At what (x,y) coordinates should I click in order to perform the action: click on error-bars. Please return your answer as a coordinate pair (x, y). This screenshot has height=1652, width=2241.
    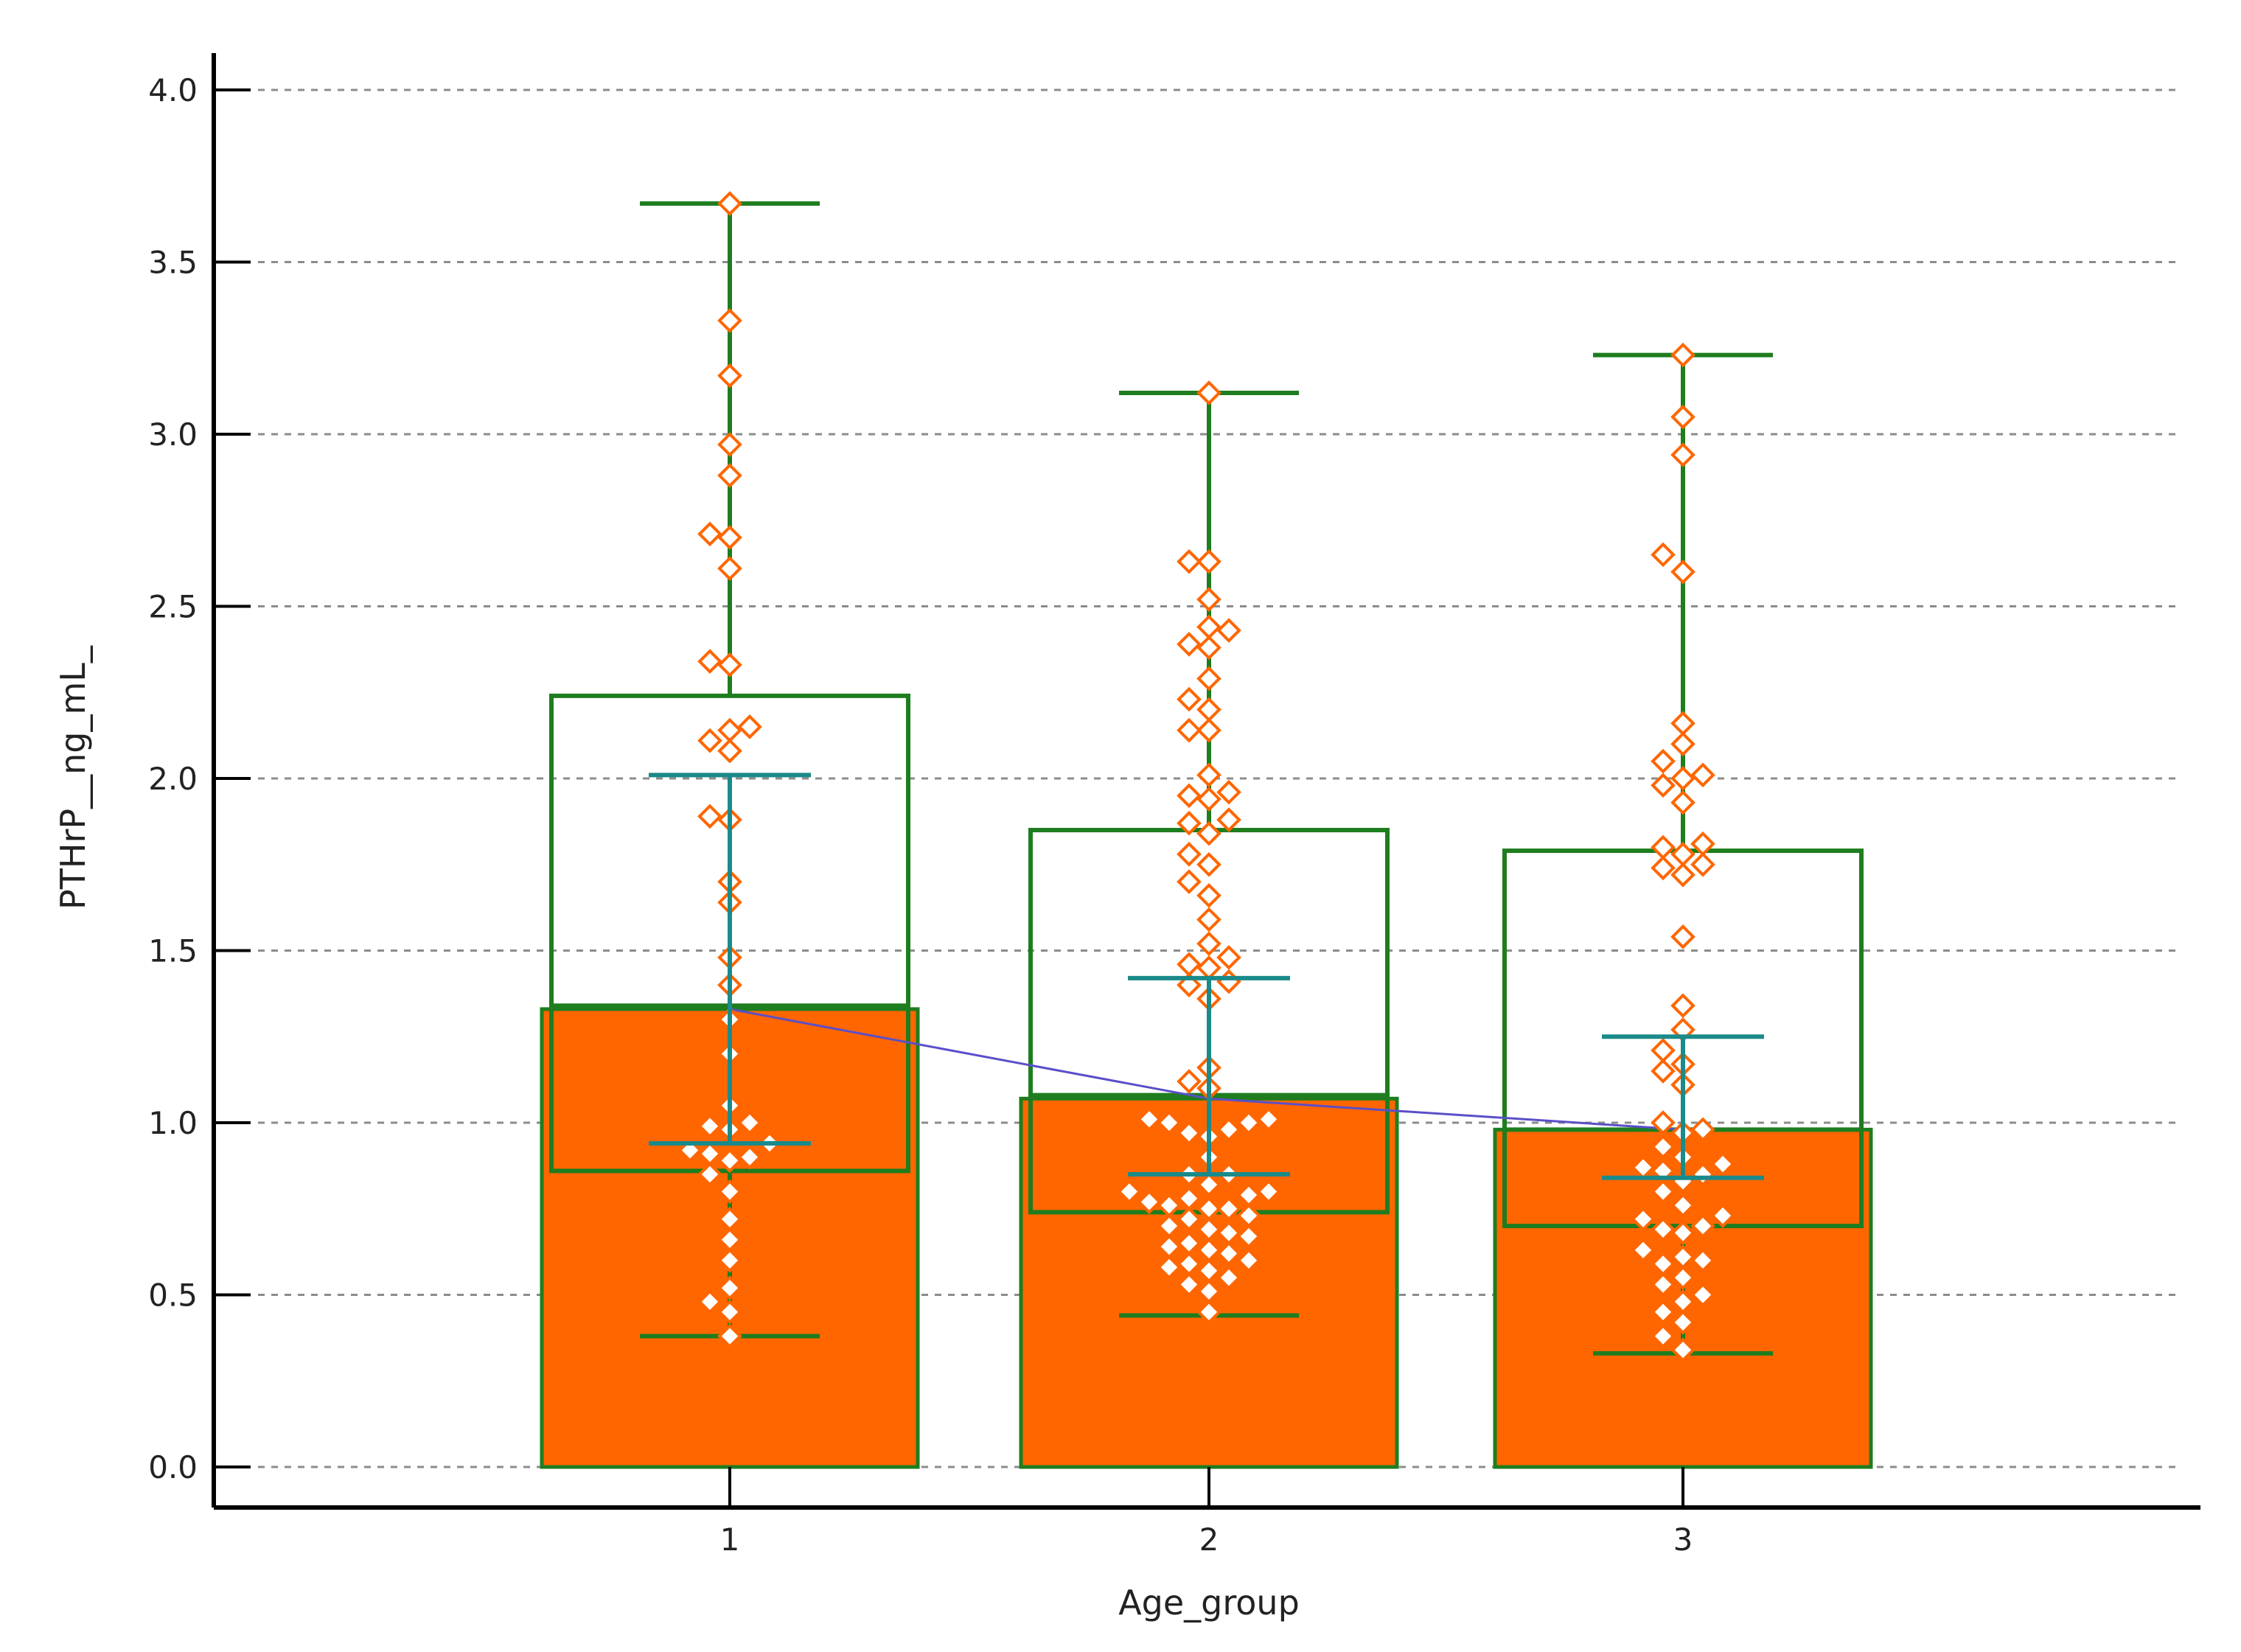
    Looking at the image, I should click on (1206, 976).